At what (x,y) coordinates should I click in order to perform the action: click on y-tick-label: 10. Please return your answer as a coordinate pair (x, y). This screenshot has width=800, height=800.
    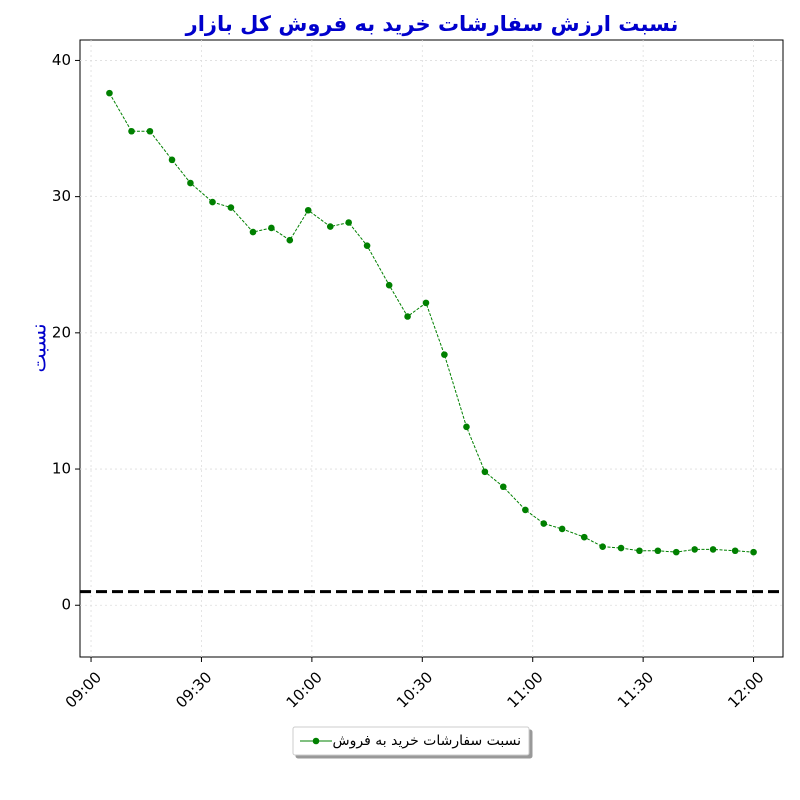
    Looking at the image, I should click on (61, 469).